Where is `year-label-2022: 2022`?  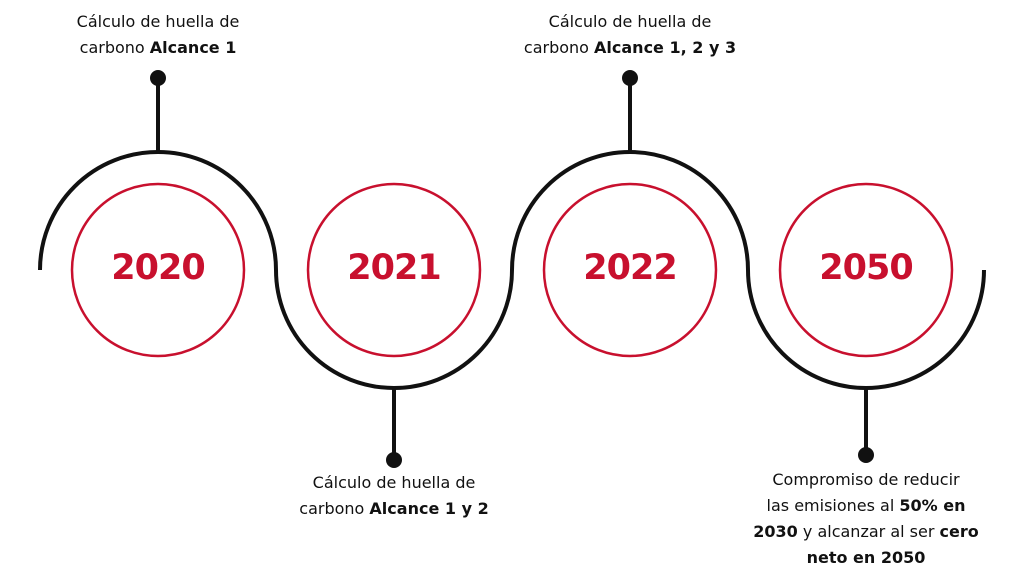 year-label-2022: 2022 is located at coordinates (630, 268).